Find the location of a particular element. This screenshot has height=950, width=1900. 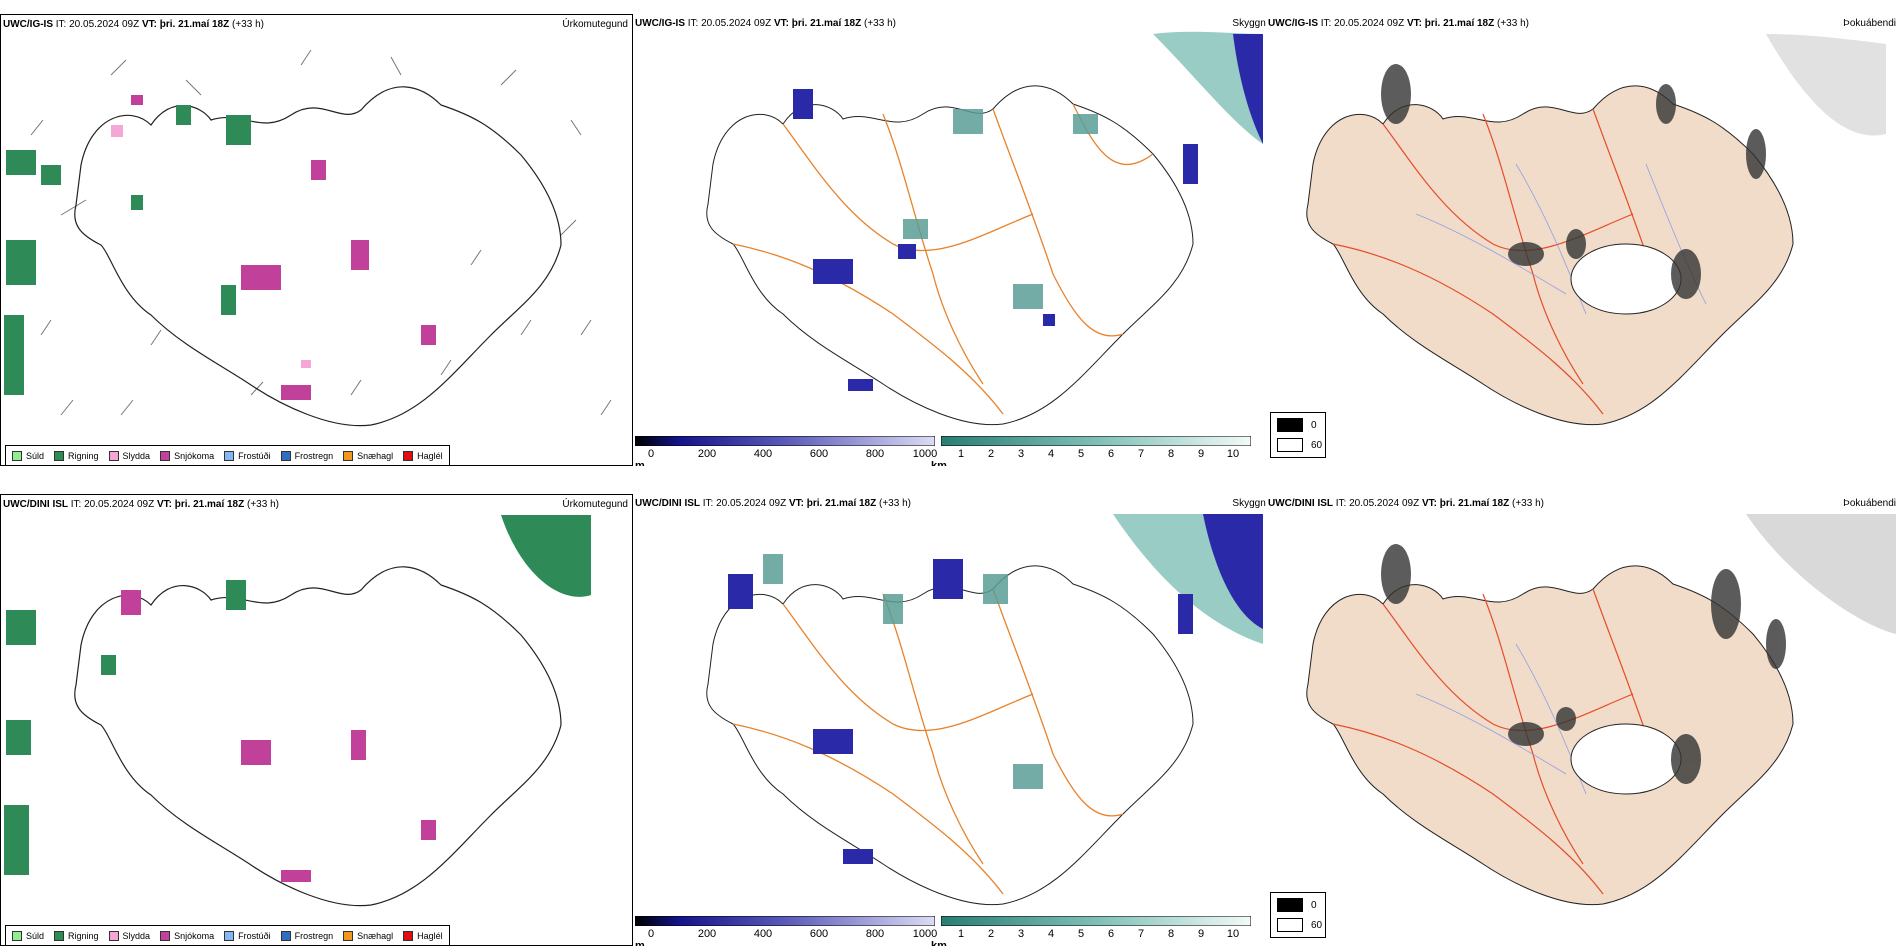

fog-map is located at coordinates (1601, 710).